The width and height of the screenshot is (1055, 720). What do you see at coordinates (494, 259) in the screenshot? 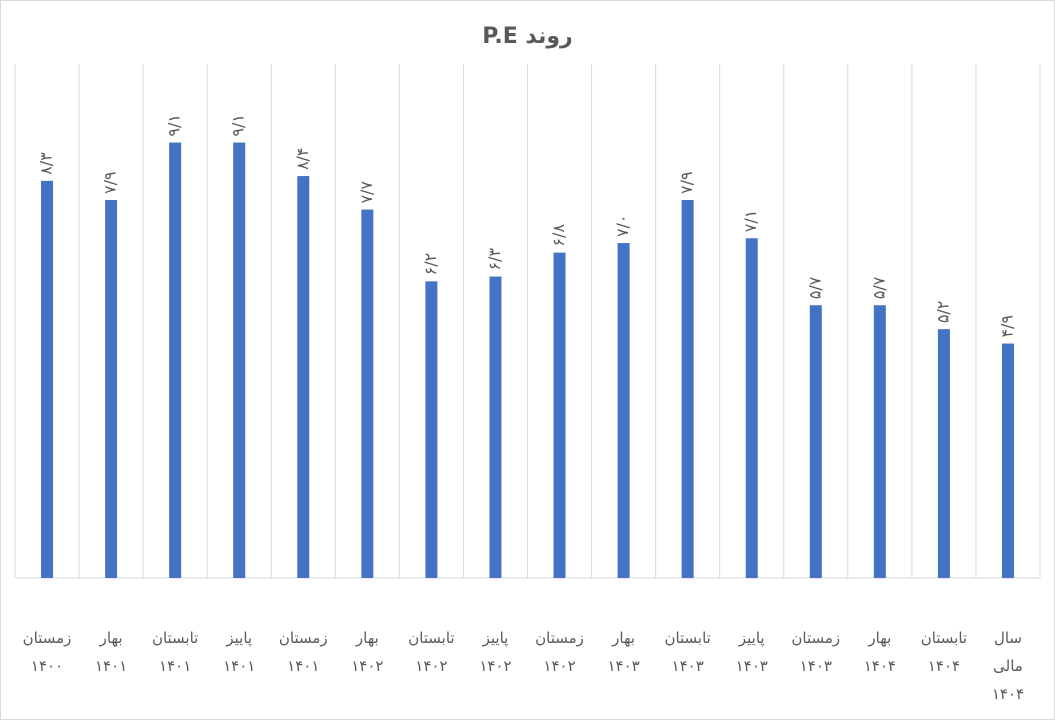
I see `bar-data-label: ۶/۳` at bounding box center [494, 259].